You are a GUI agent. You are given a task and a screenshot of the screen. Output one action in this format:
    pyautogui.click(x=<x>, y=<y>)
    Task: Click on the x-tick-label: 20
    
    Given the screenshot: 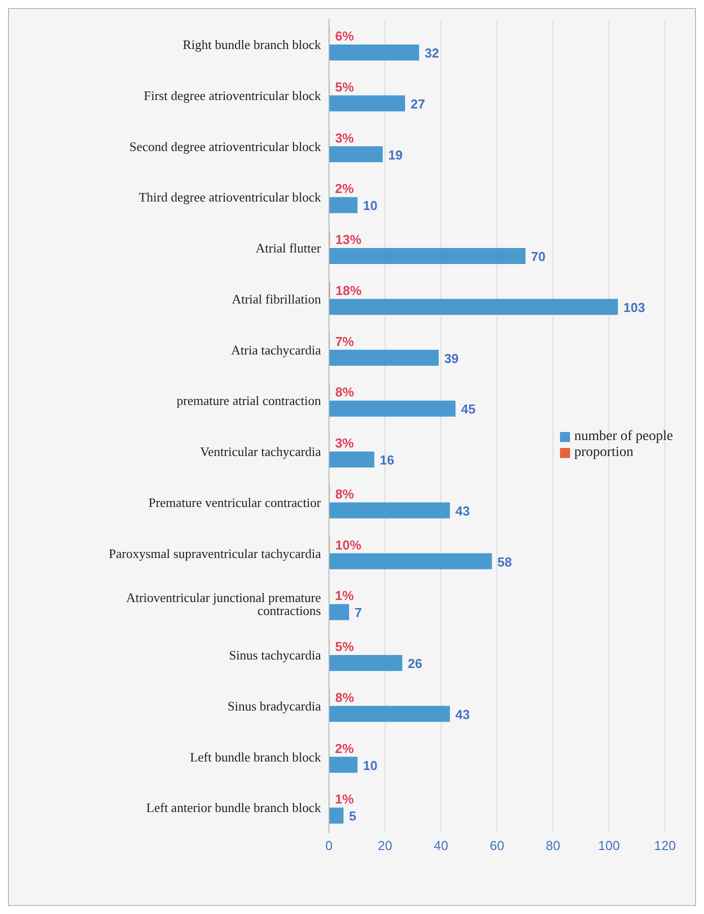 What is the action you would take?
    pyautogui.click(x=385, y=846)
    